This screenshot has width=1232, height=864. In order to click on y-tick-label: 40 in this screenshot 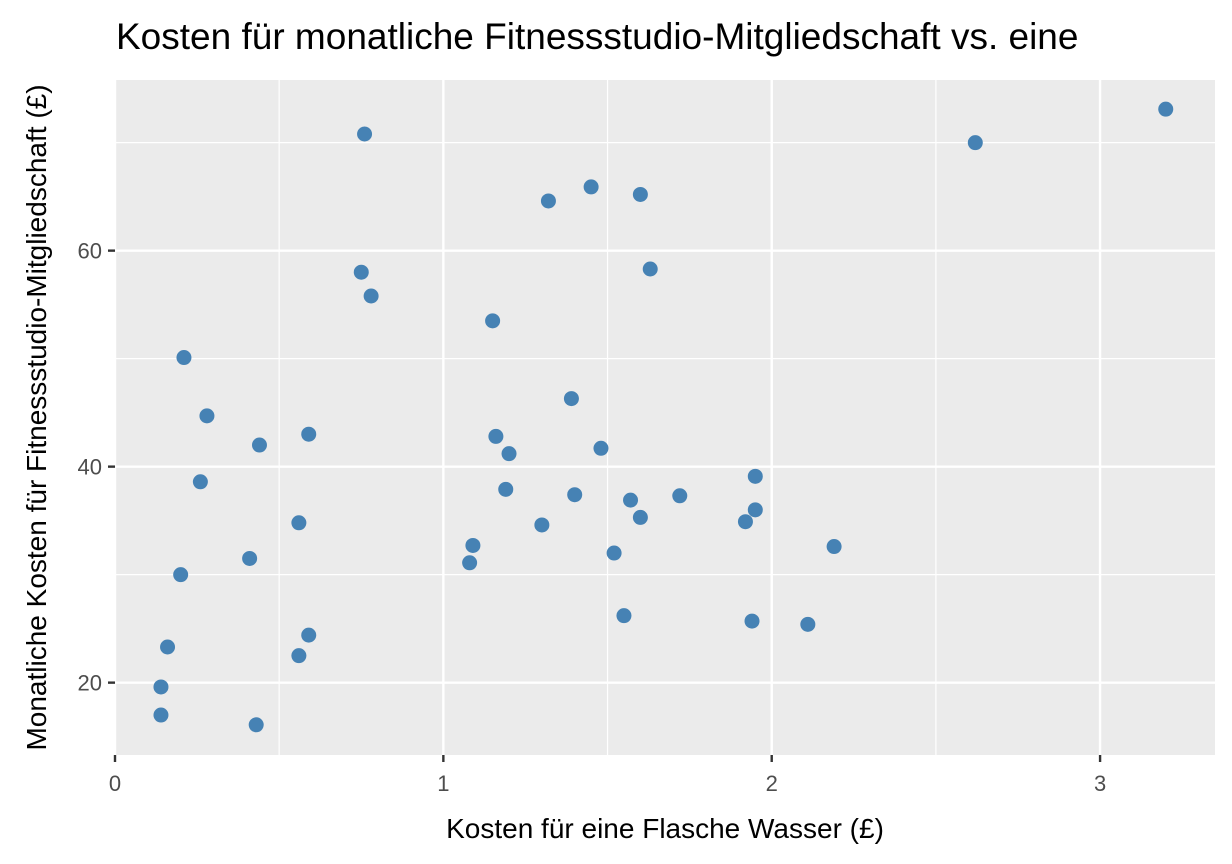, I will do `click(90, 467)`.